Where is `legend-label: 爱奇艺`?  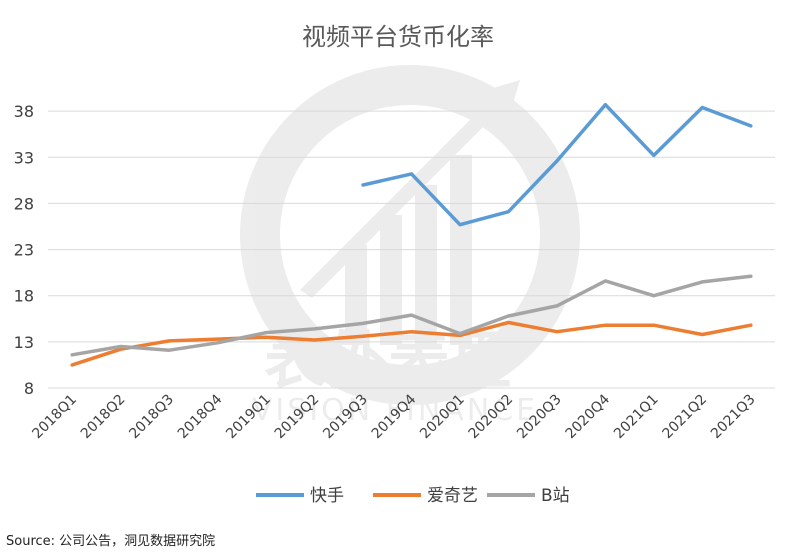
legend-label: 爱奇艺 is located at coordinates (452, 496).